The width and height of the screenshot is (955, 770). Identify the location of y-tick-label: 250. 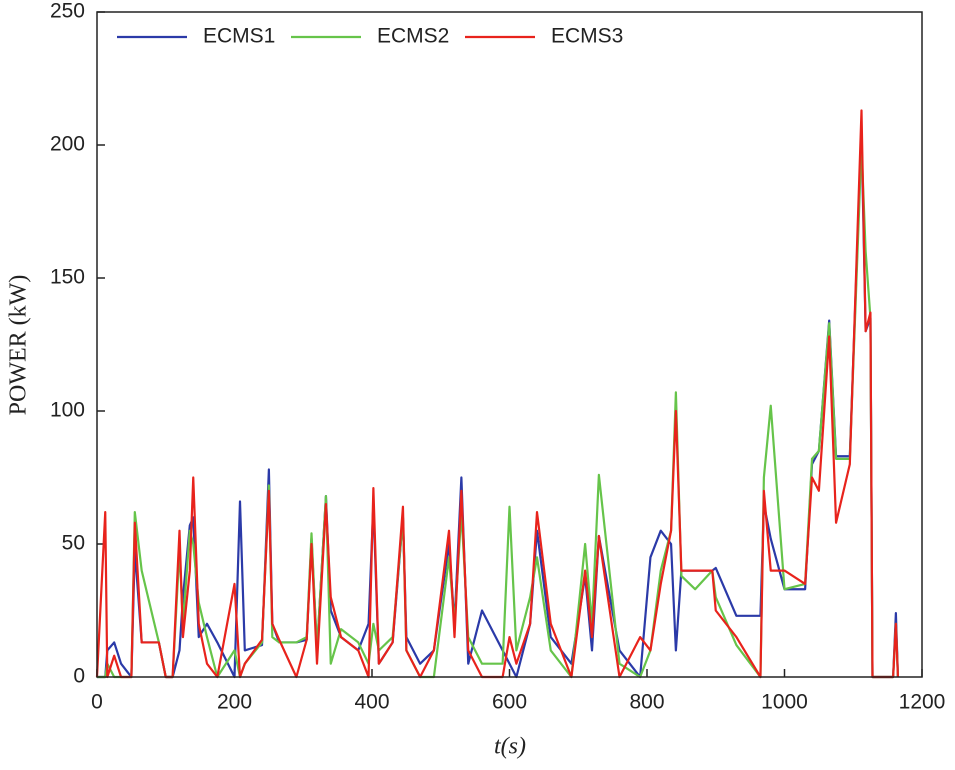
(67, 11).